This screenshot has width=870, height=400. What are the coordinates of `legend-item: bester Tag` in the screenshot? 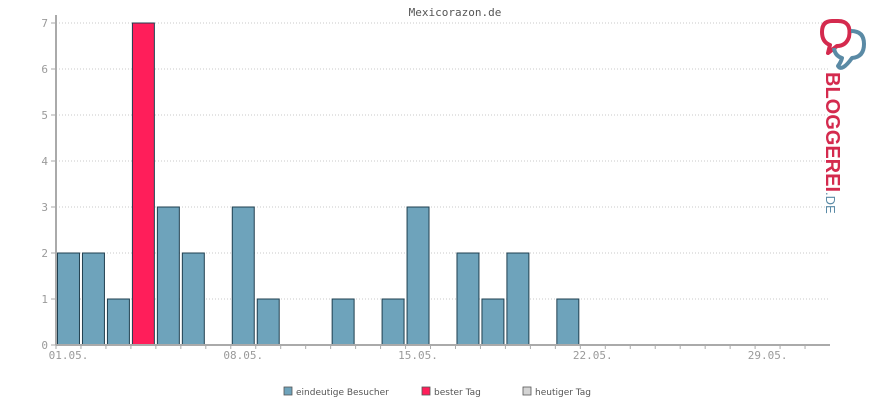 It's located at (451, 392).